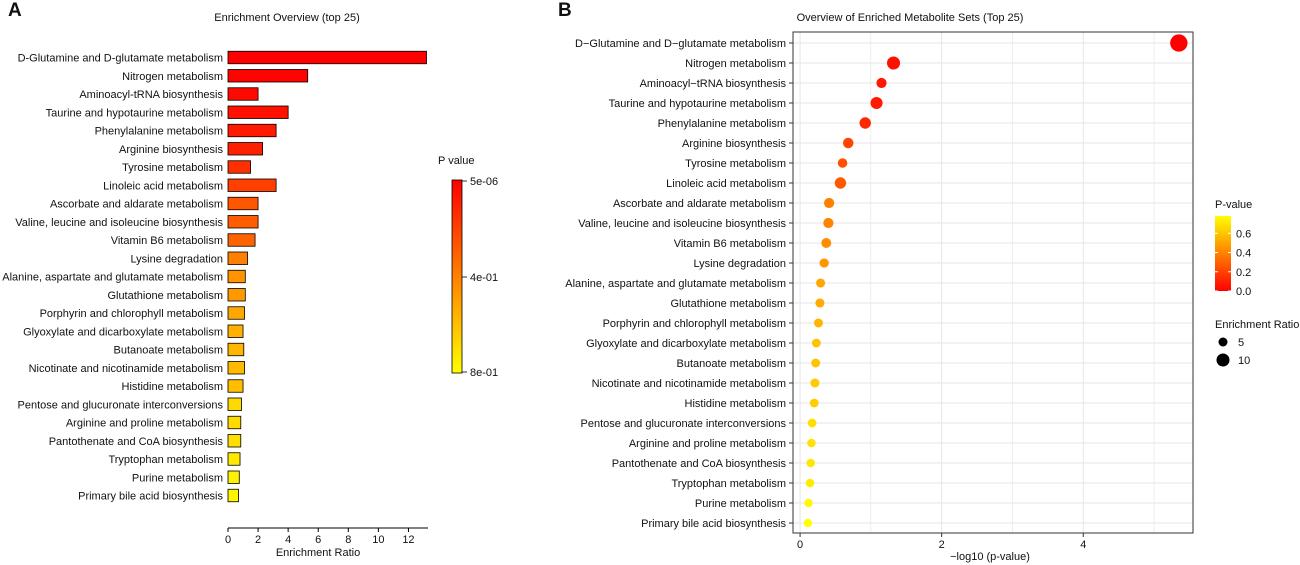 This screenshot has width=1300, height=565. I want to click on panel-a-x-tick-label: 6, so click(318, 540).